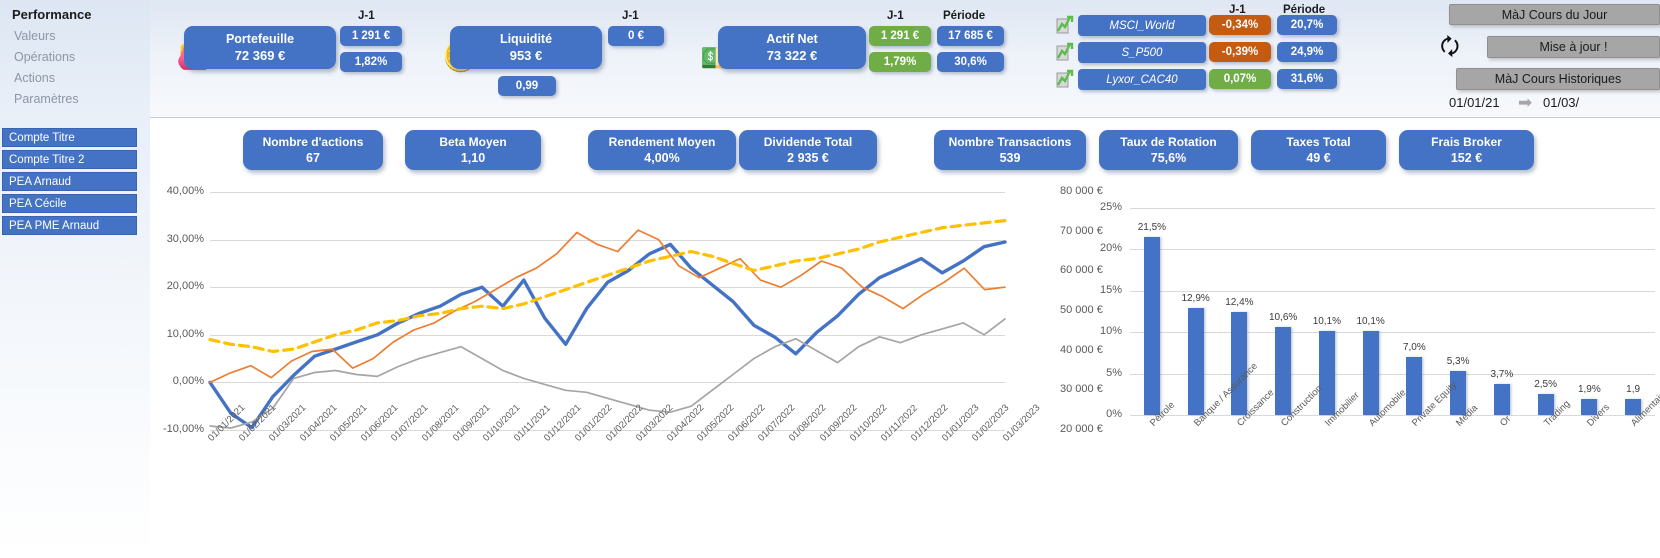 The image size is (1660, 558). Describe the element at coordinates (607, 306) in the screenshot. I see `line-series-indice-de-r-f-rence` at that location.